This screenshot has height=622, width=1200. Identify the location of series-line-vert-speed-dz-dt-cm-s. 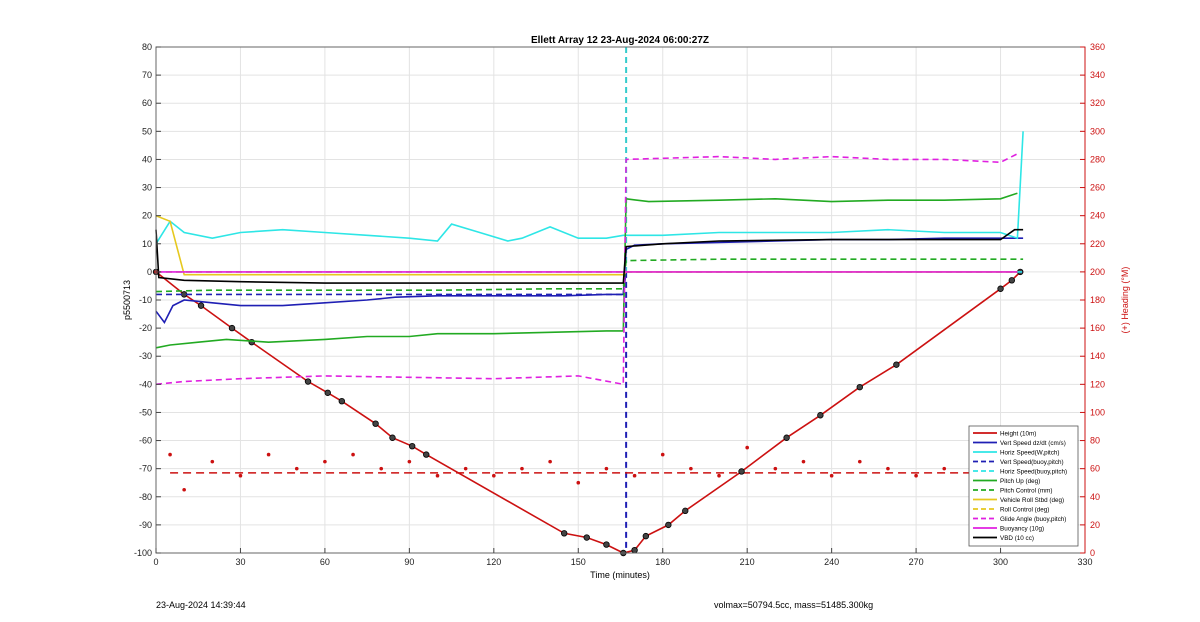
(589, 281).